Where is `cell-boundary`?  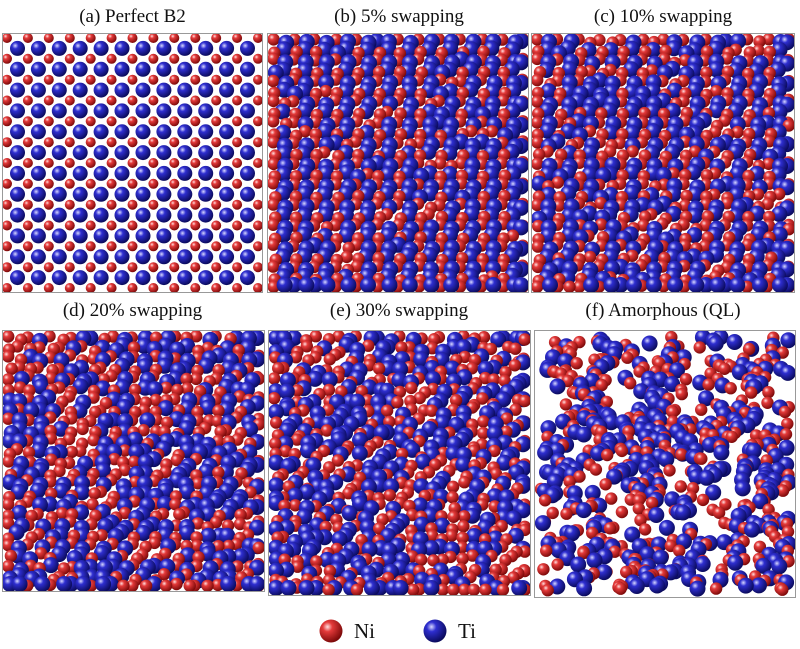
cell-boundary is located at coordinates (663, 163).